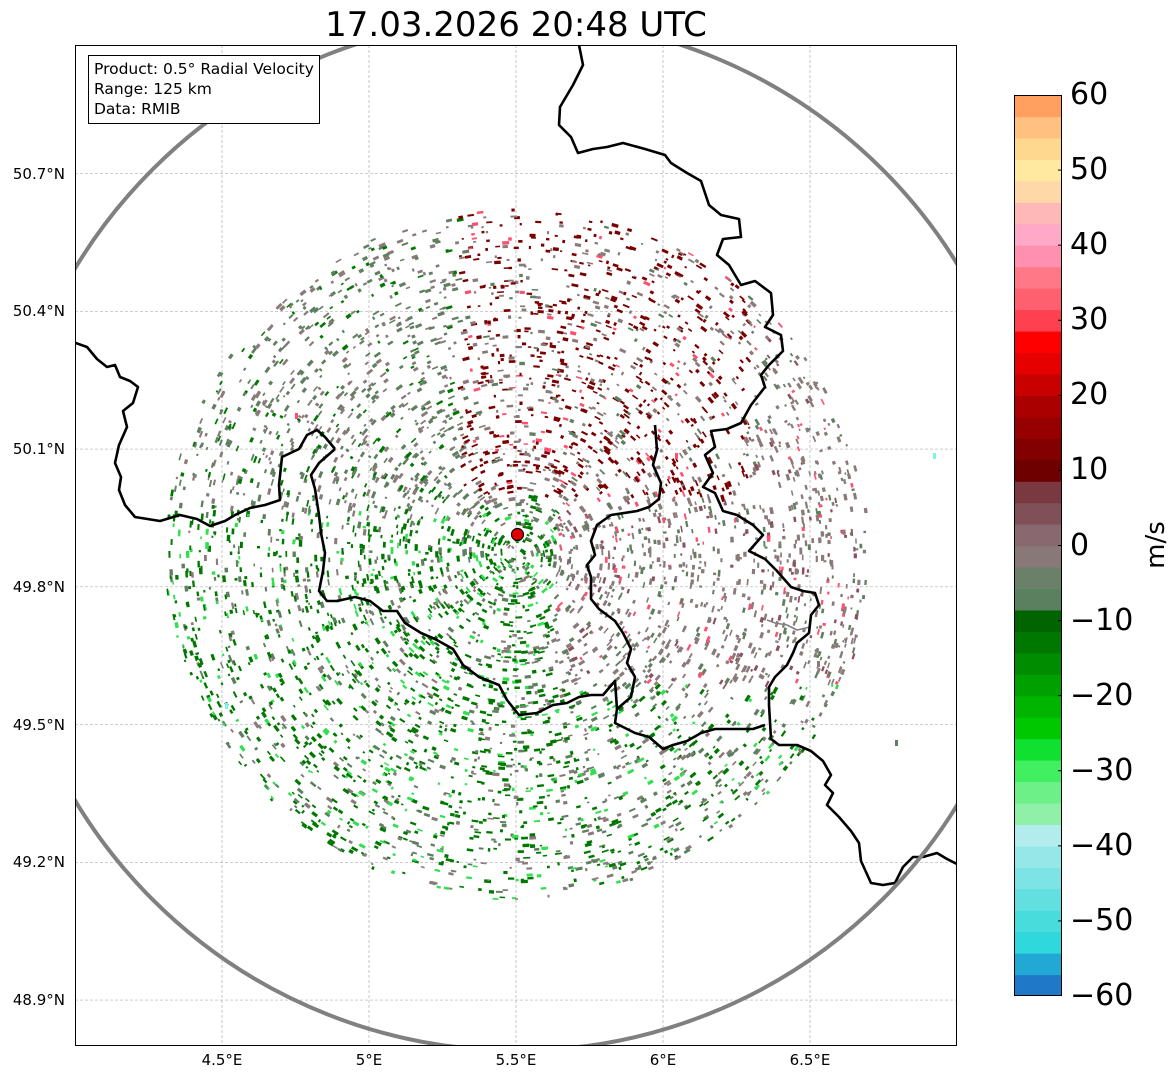 The height and width of the screenshot is (1081, 1171). Describe the element at coordinates (38, 173) in the screenshot. I see `lat-tick-label: 50.7°N` at that location.